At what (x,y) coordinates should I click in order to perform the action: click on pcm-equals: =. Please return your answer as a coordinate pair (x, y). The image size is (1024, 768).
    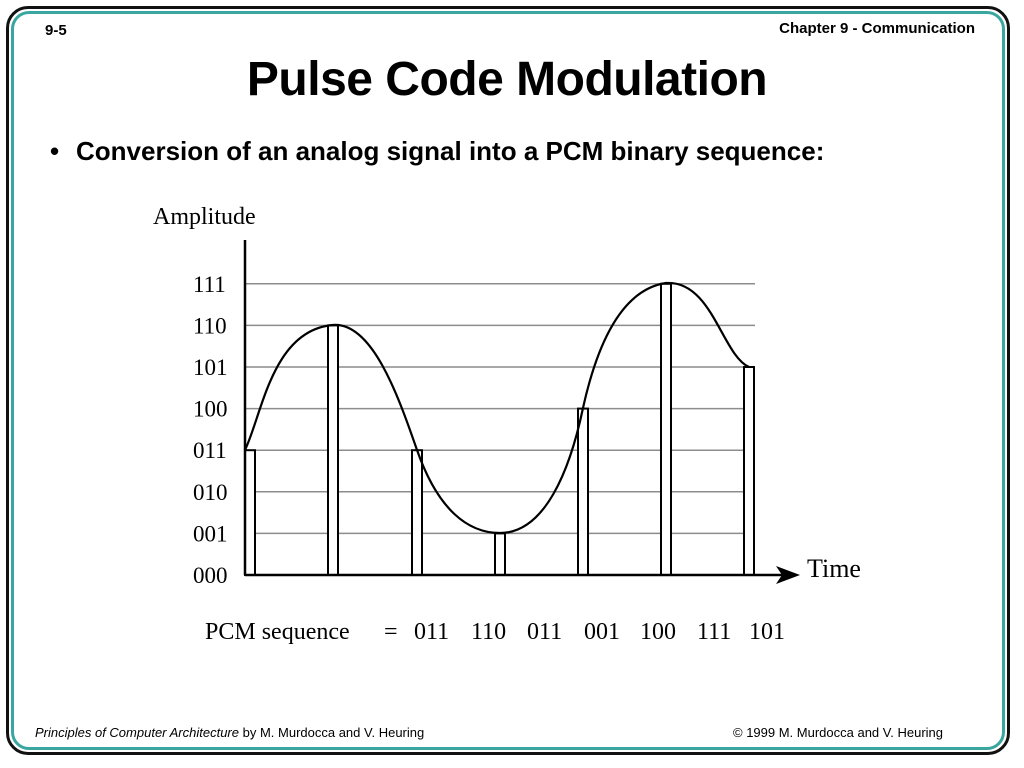
    Looking at the image, I should click on (391, 632).